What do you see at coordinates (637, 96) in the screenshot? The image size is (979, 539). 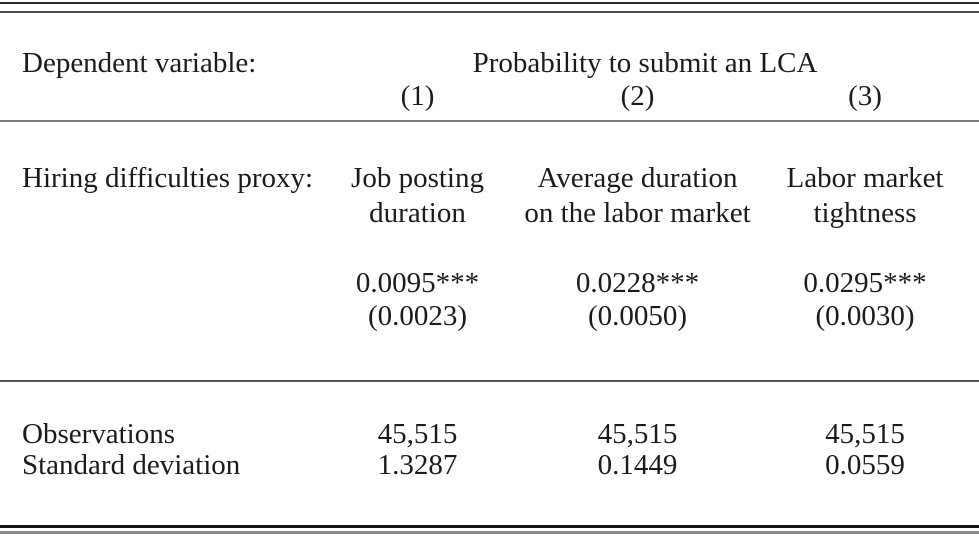 I see `column-number-2: (2)` at bounding box center [637, 96].